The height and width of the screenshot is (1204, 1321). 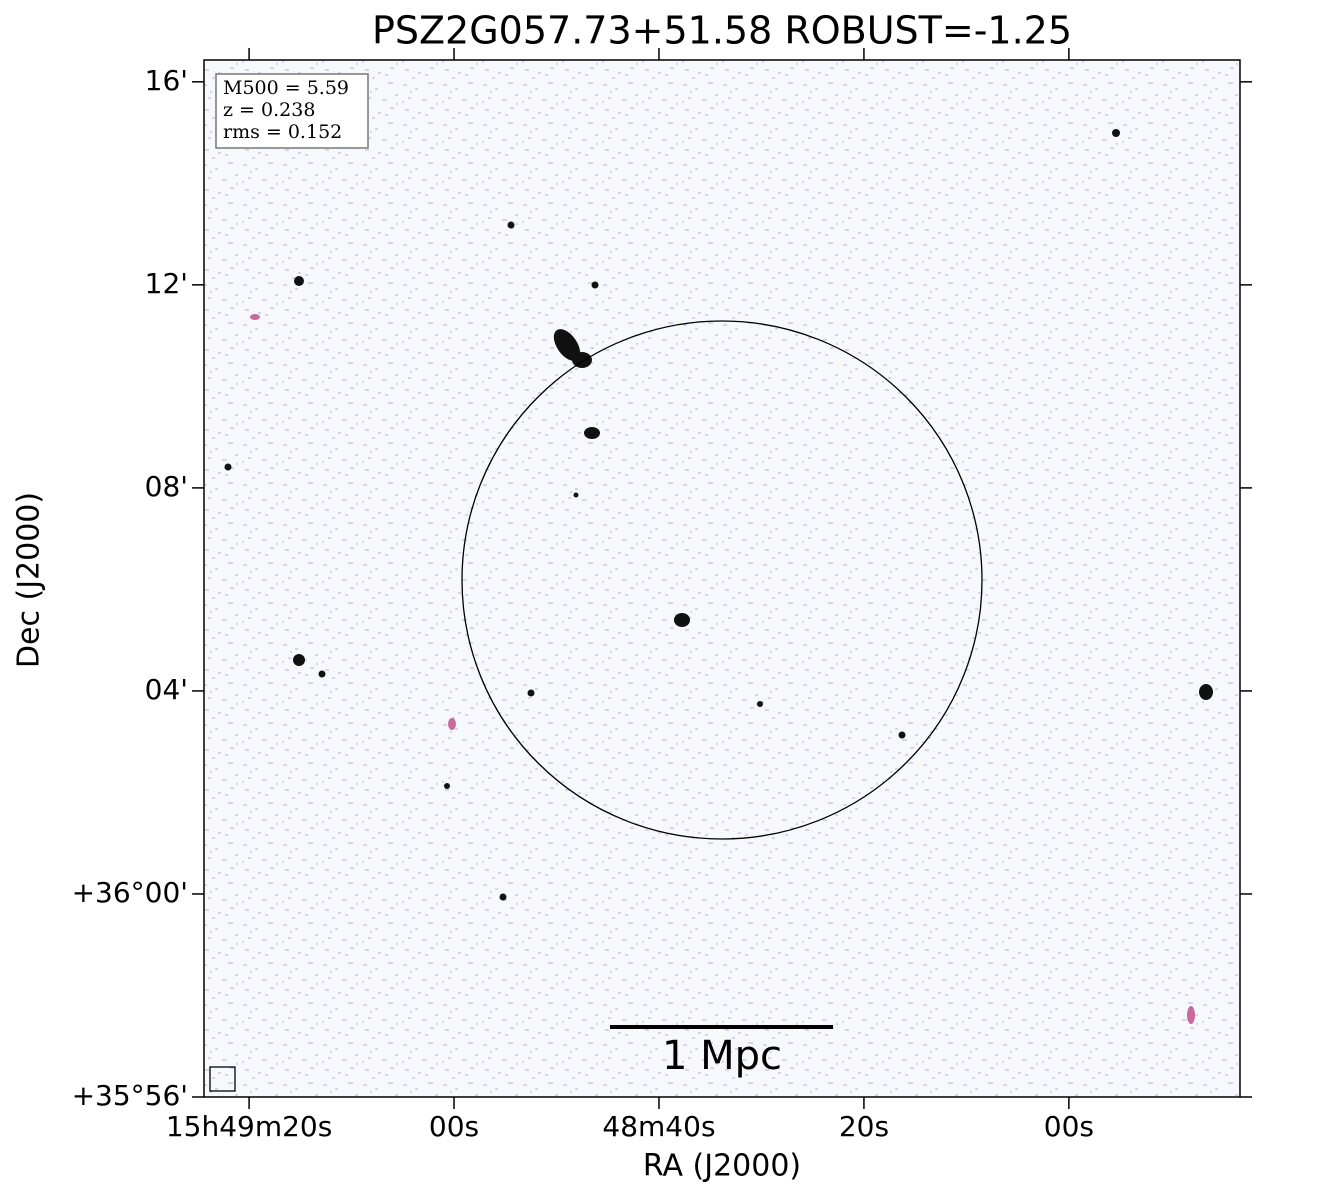 I want to click on info-line: z = 0.238, so click(x=269, y=110).